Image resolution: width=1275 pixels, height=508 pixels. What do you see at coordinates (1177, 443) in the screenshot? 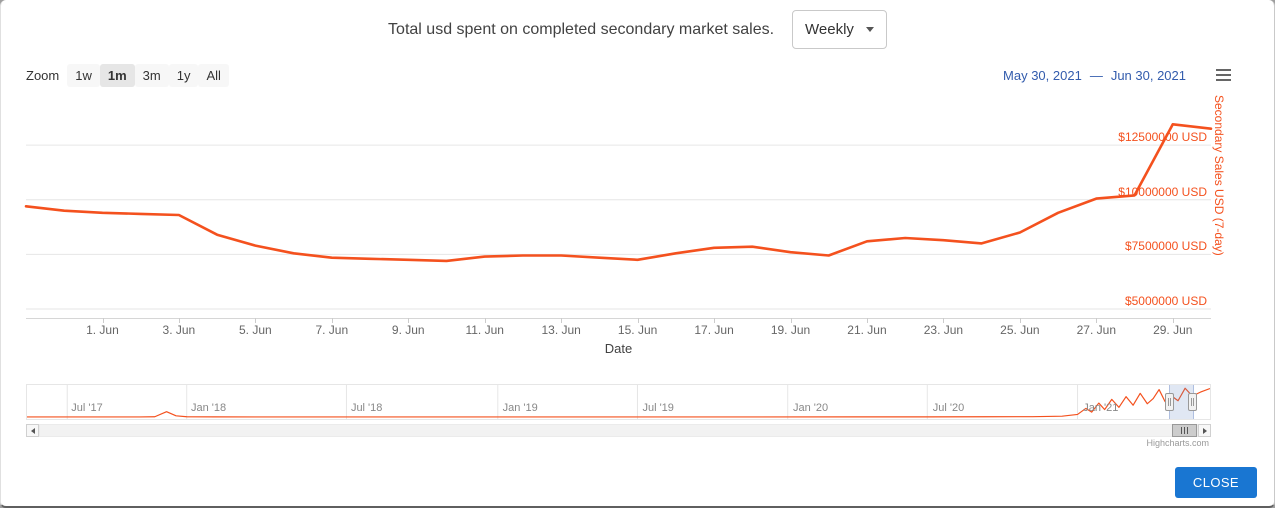
I see `highcharts-credits: Highcharts.com` at bounding box center [1177, 443].